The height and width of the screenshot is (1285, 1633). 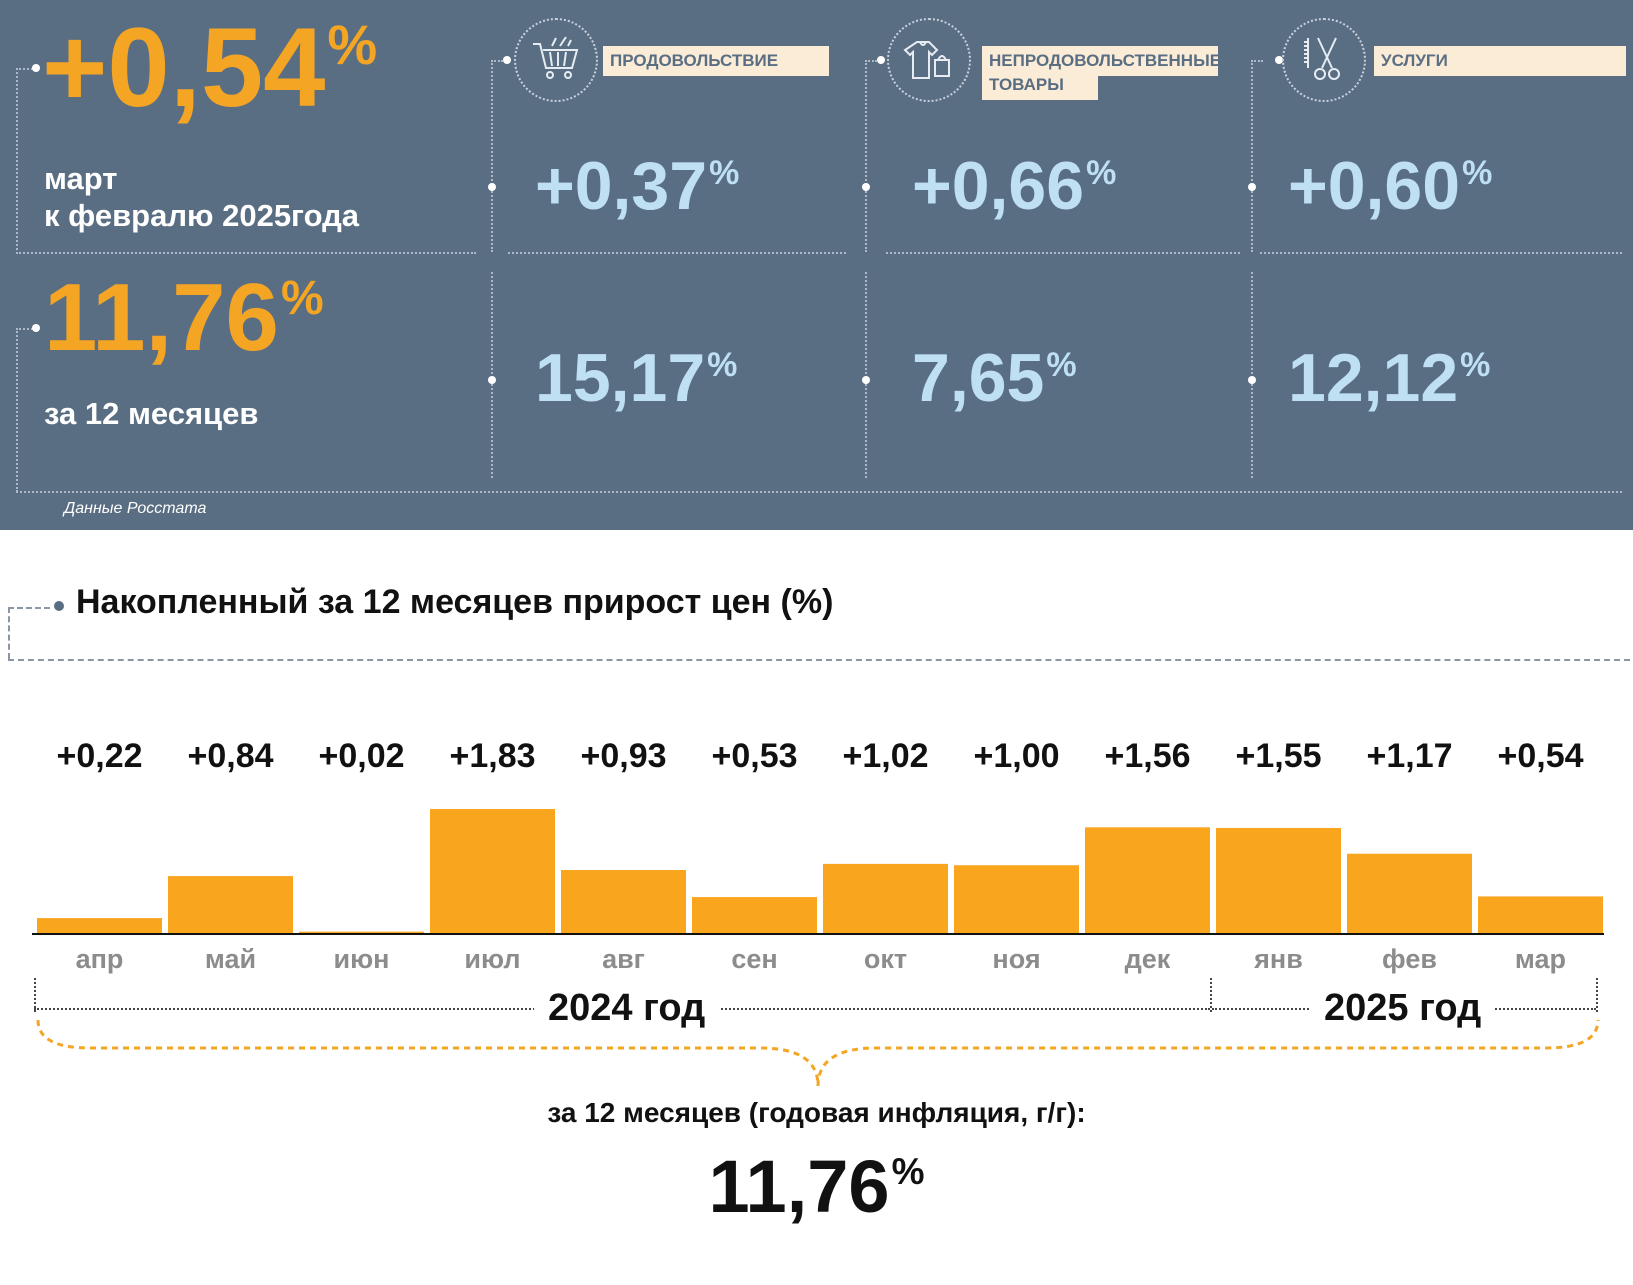 What do you see at coordinates (1500, 61) in the screenshot?
I see `category-label-services: УСЛУГИ` at bounding box center [1500, 61].